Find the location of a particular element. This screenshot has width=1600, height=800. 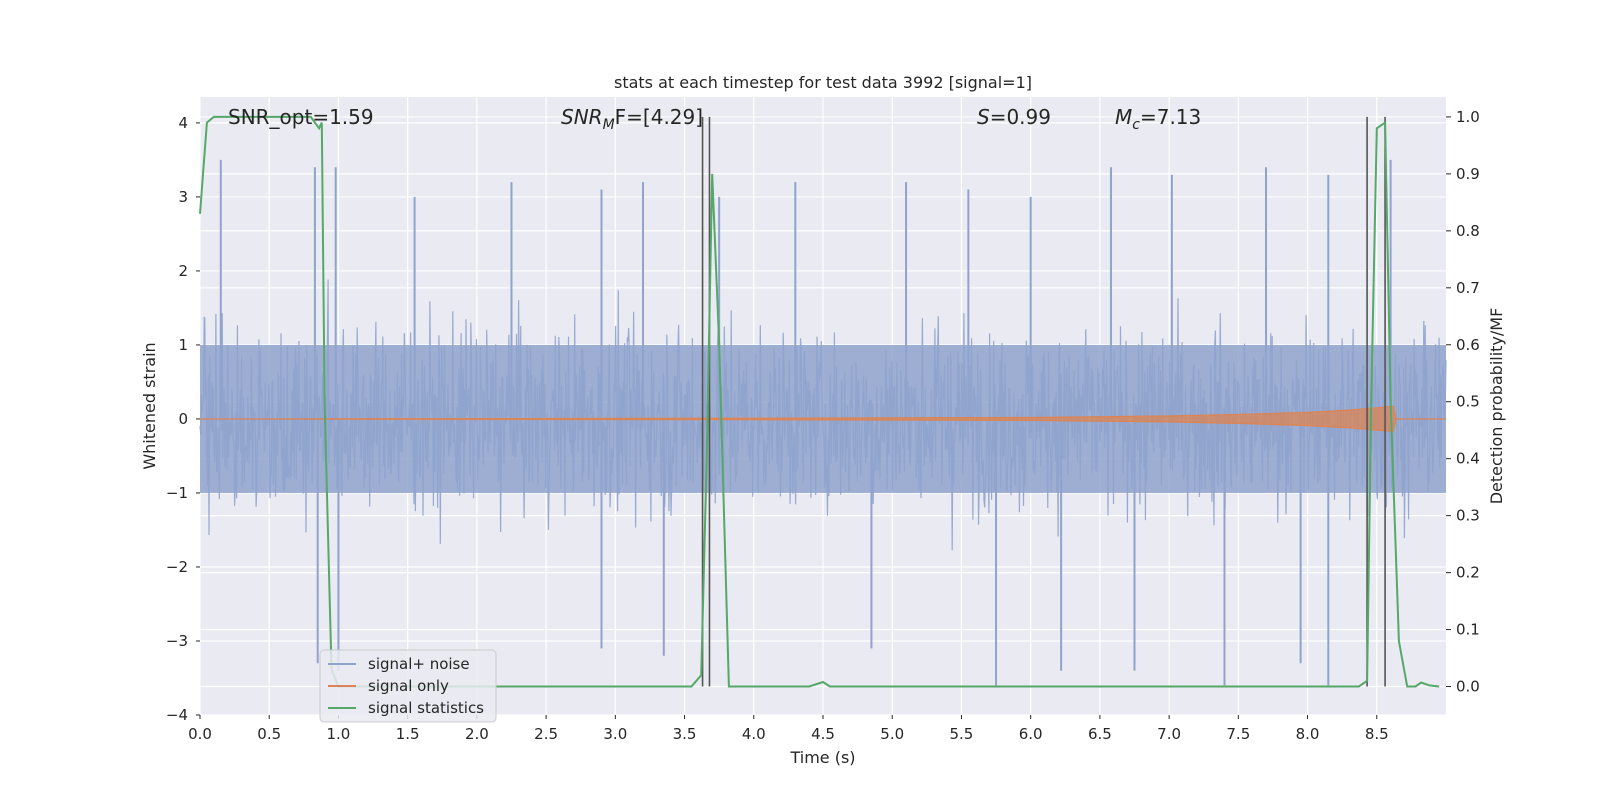

annotation-mc-sub: c is located at coordinates (1136, 125).